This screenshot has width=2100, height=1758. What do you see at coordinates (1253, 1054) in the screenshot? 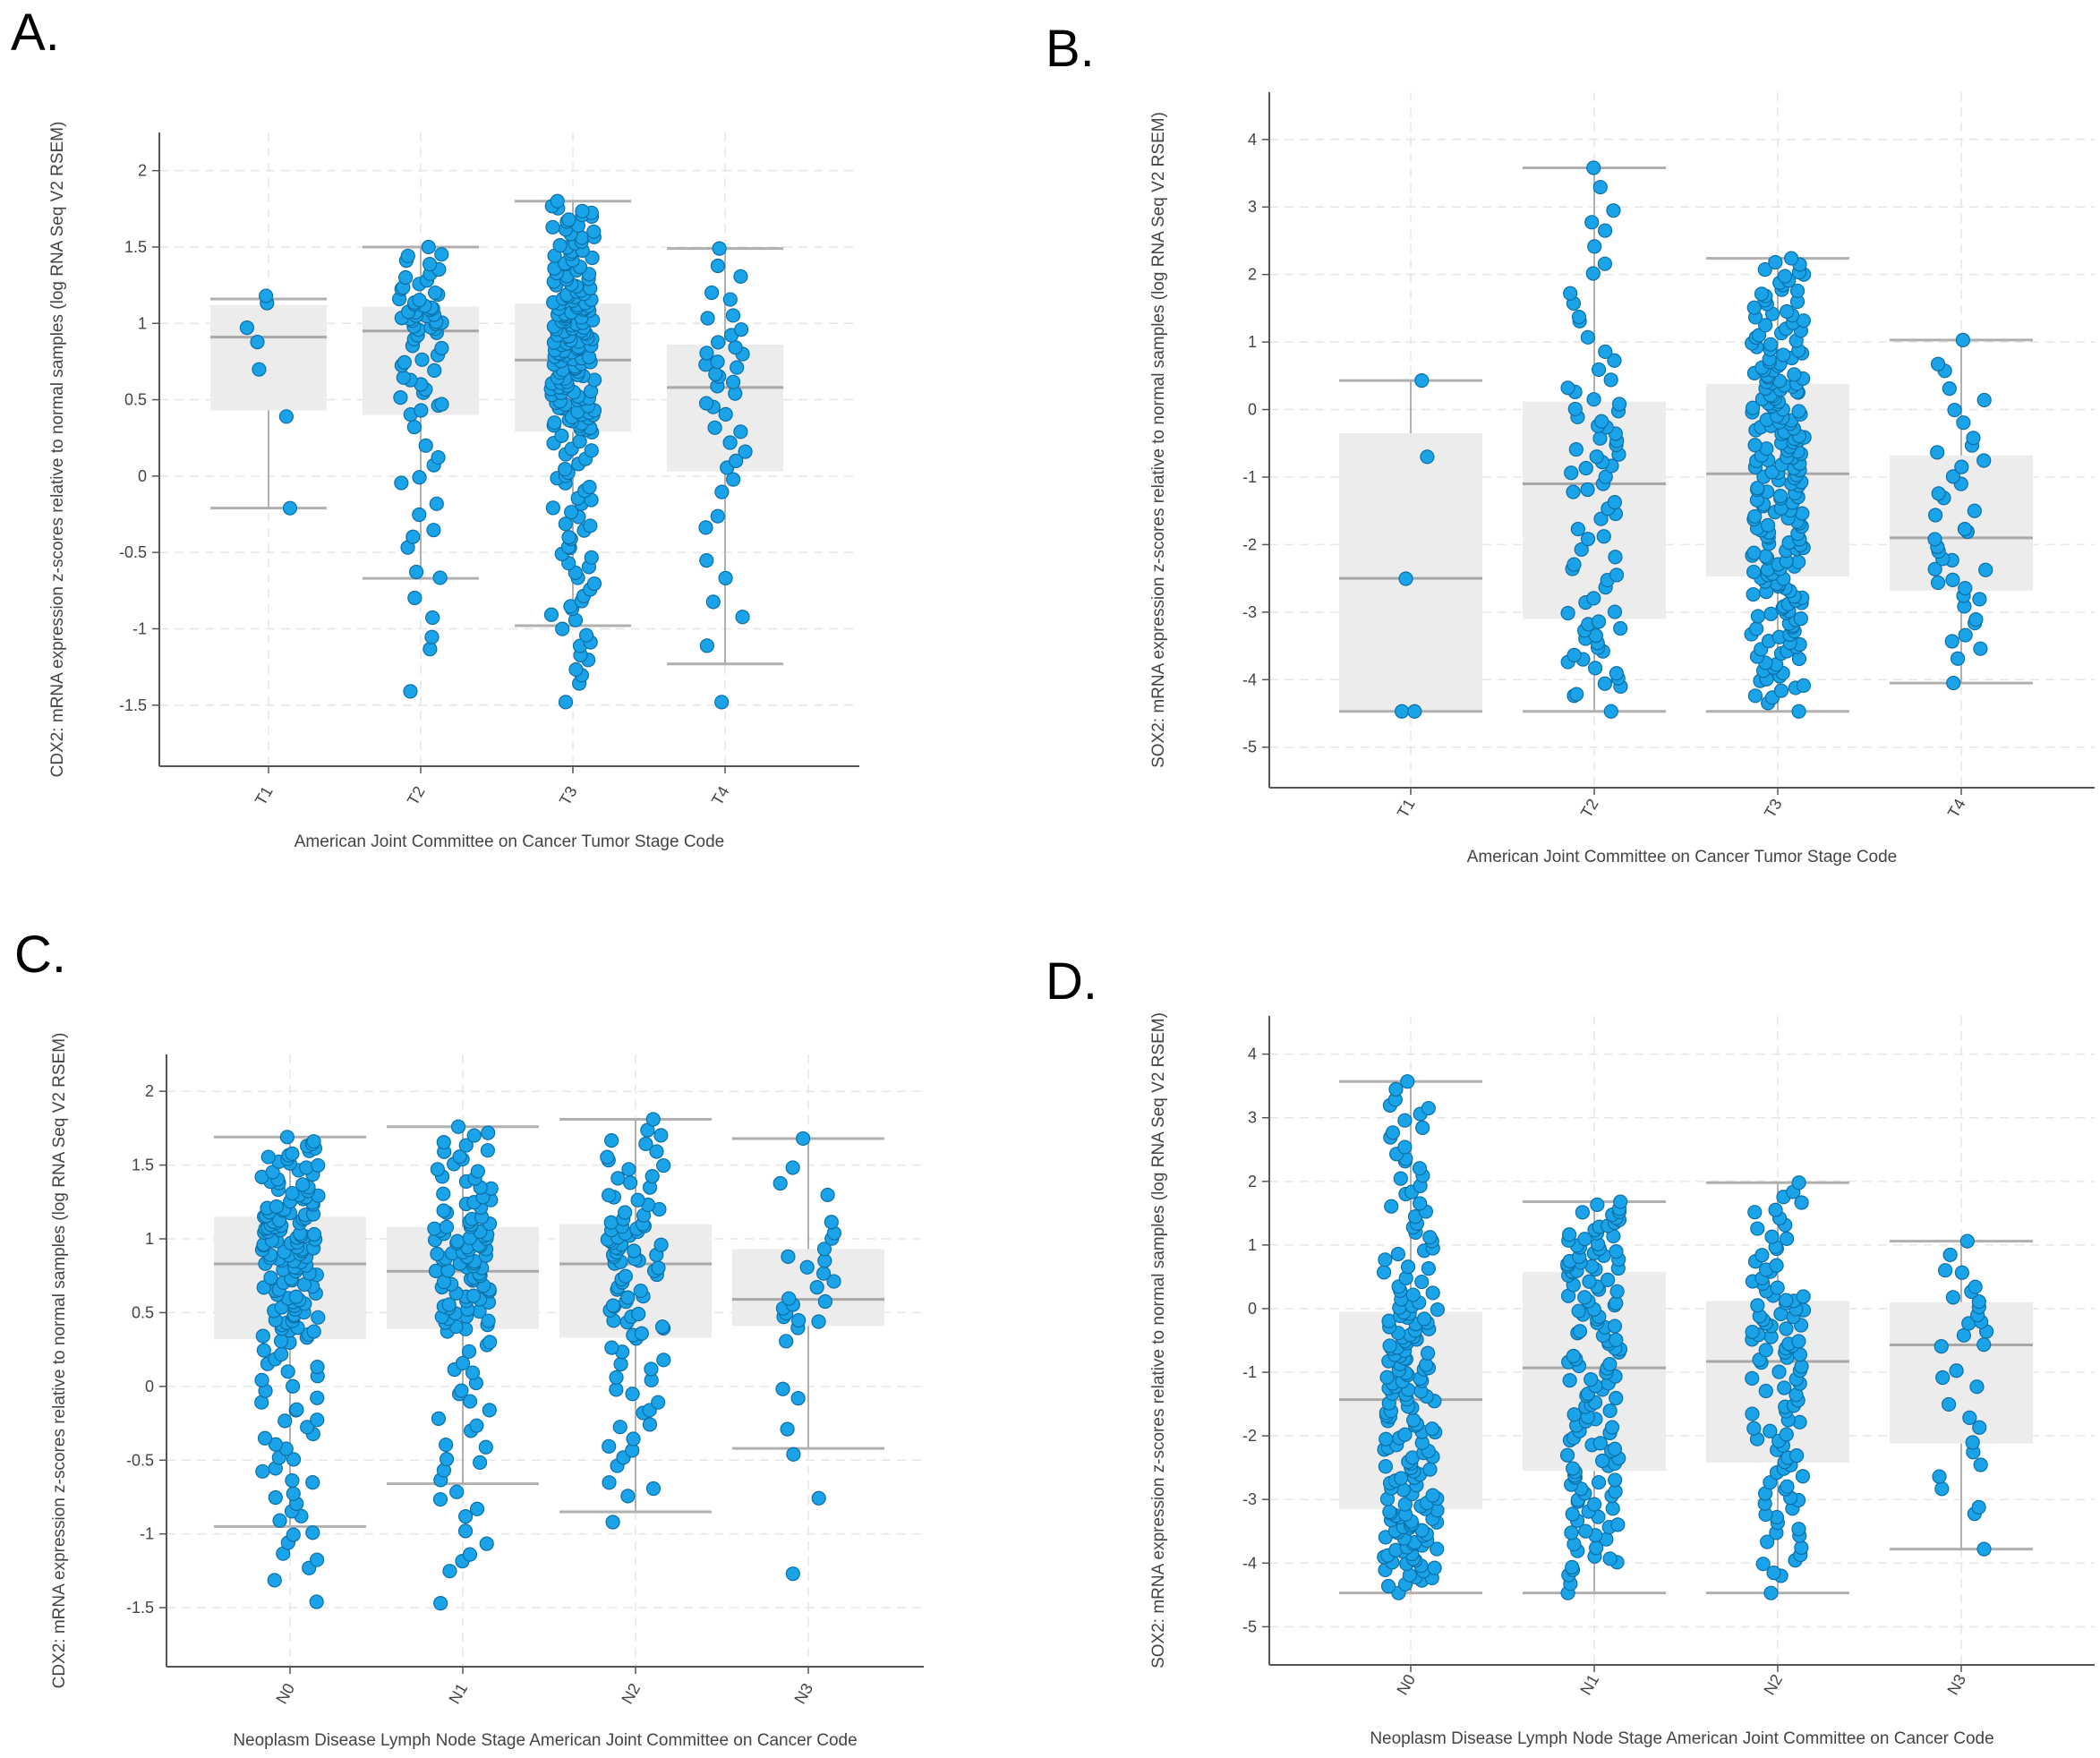
I see `y-tick-label: 4` at bounding box center [1253, 1054].